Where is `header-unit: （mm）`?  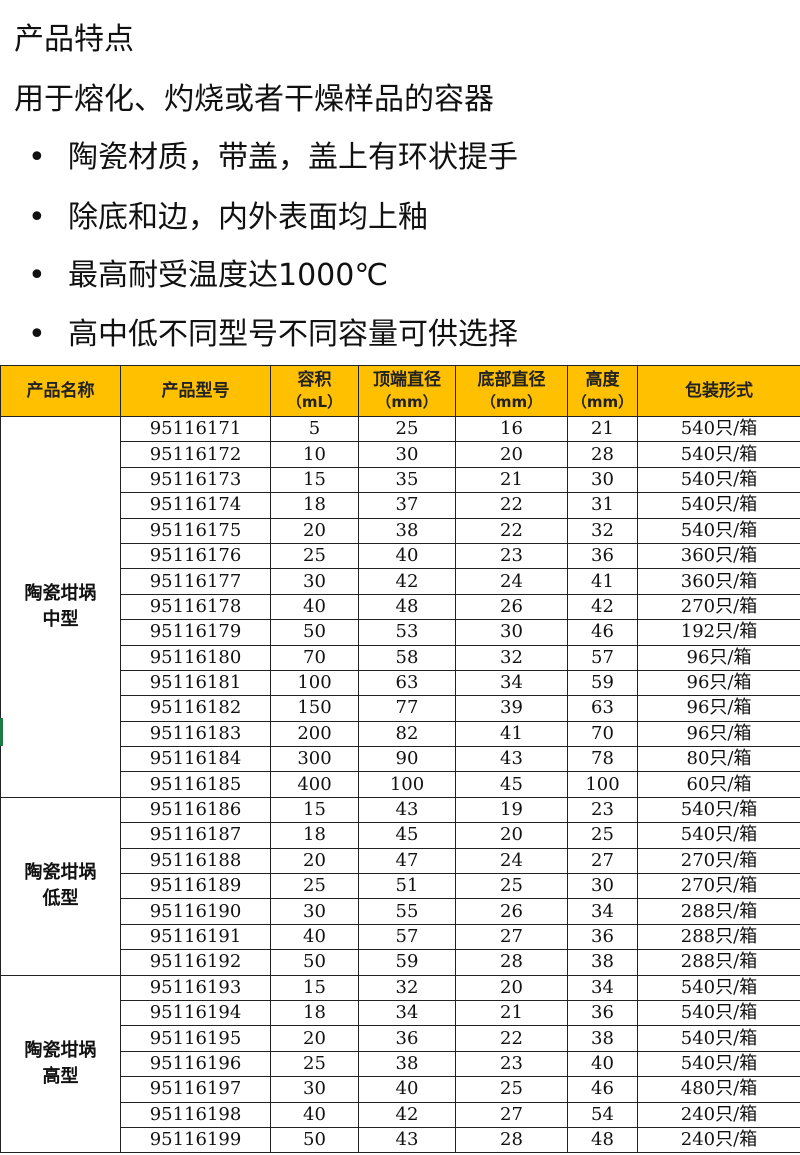
header-unit: （mm） is located at coordinates (602, 402).